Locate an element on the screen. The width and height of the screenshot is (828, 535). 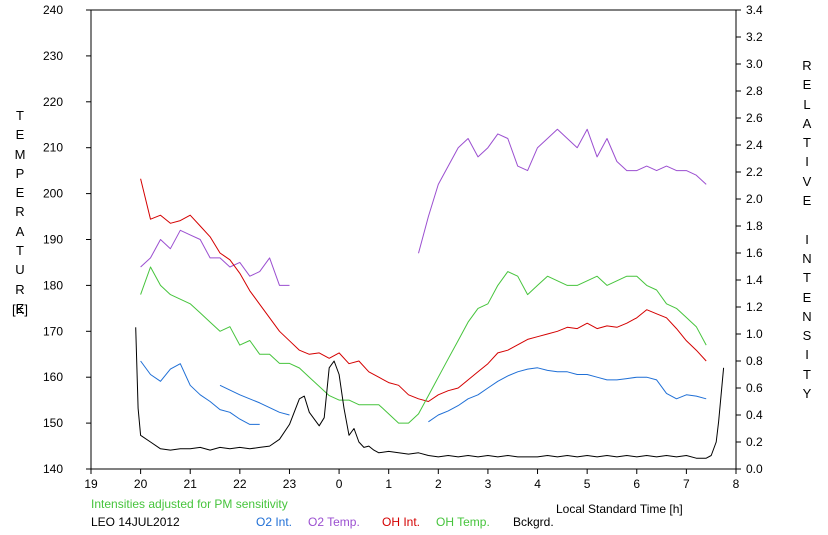
legend-o2-temp: O2 Temp. is located at coordinates (334, 522).